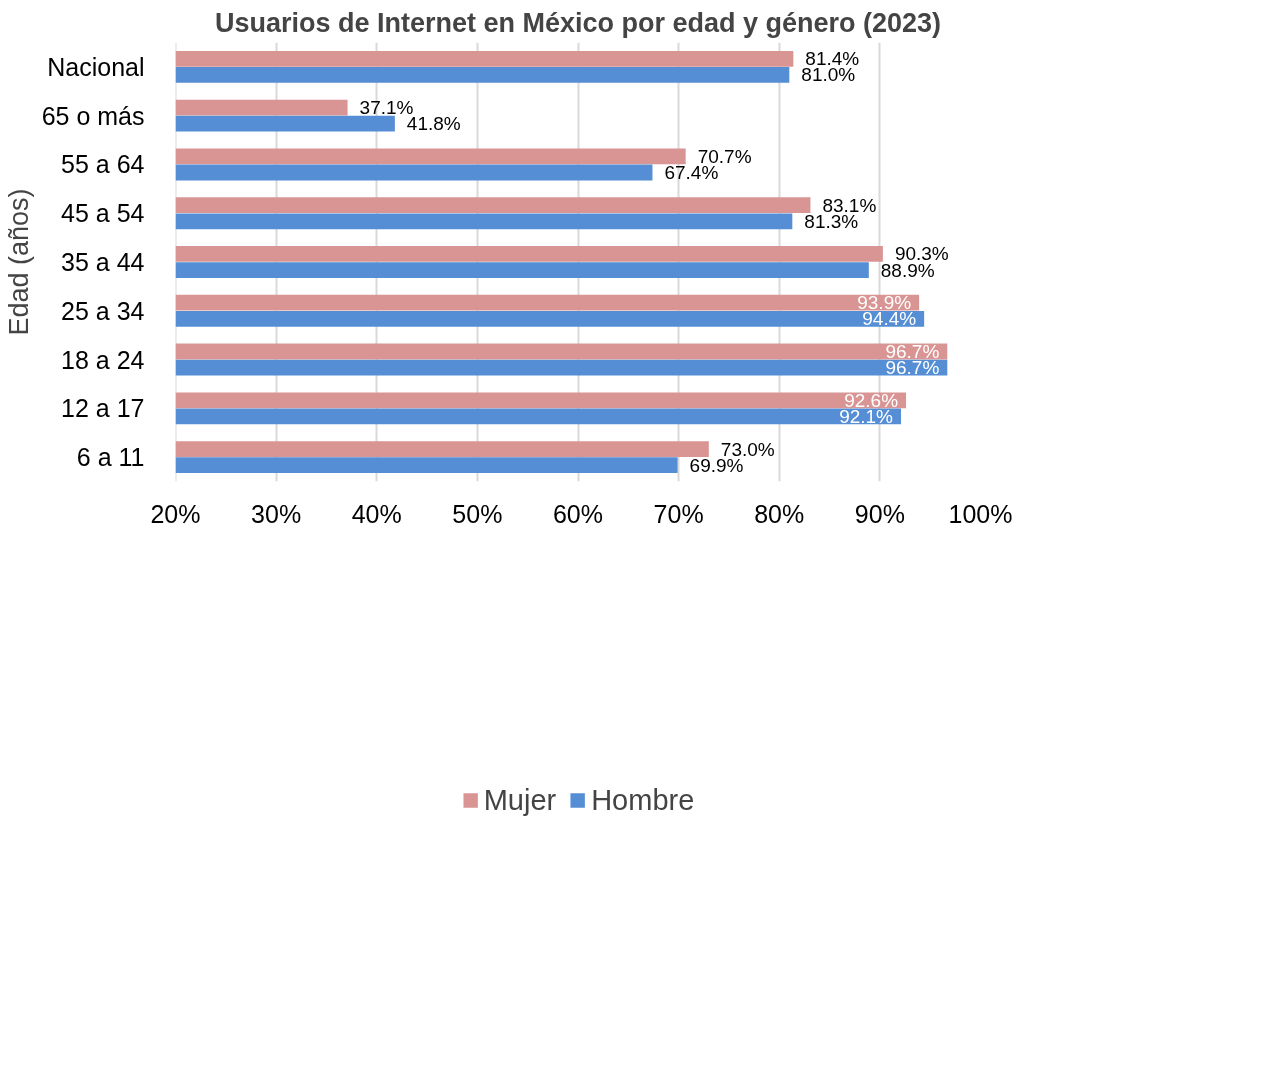  I want to click on x-tick-label: 60%, so click(578, 513).